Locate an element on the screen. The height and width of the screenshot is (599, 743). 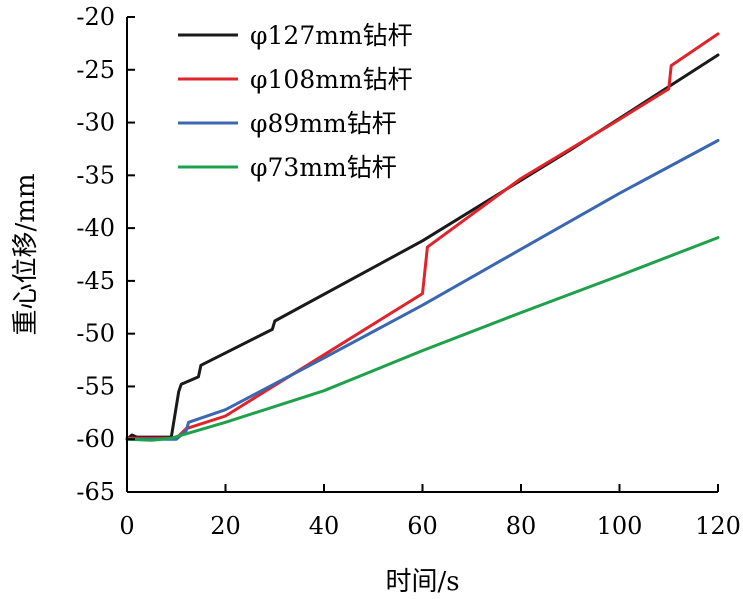
x-axis-ticks: 0 20 40 60 80 100 120 is located at coordinates (430, 512).